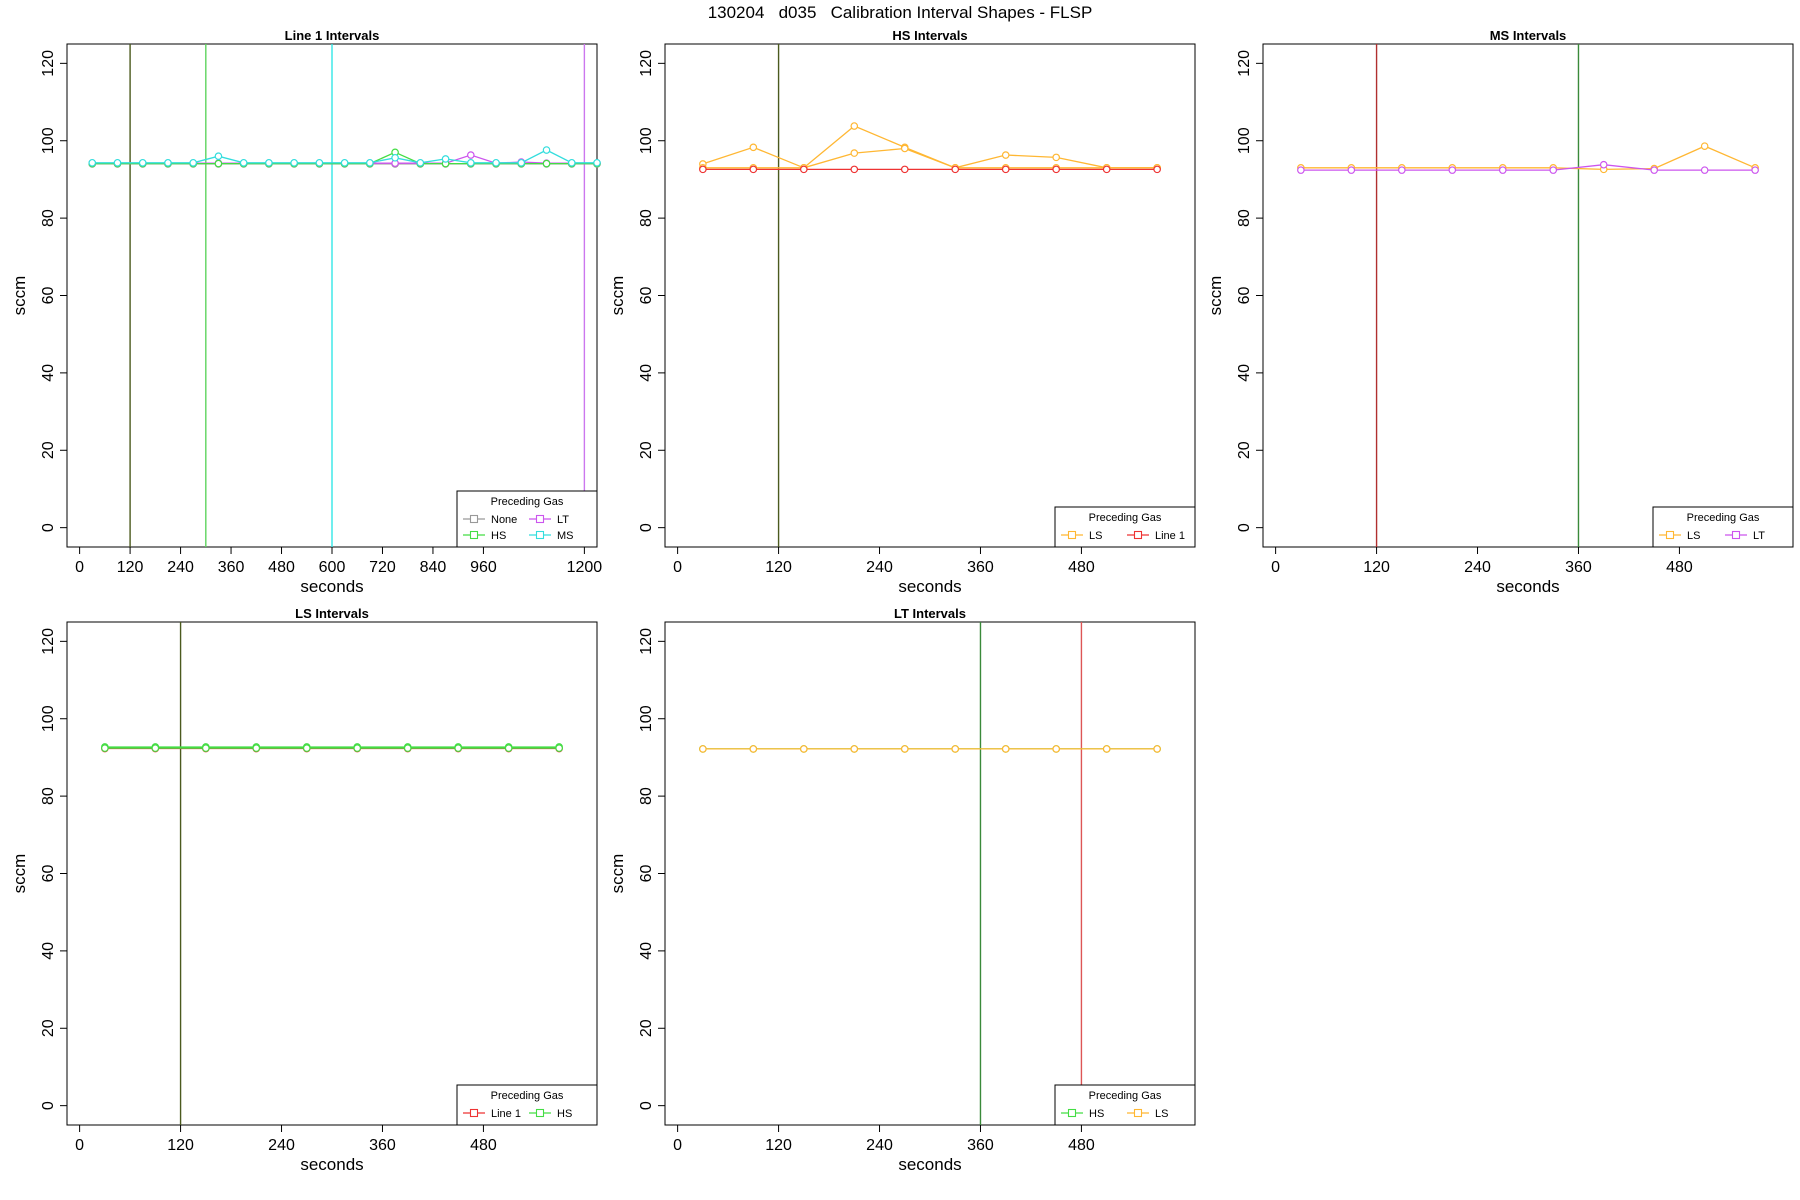  I want to click on legend-title: Preceding Gas, so click(1723, 518).